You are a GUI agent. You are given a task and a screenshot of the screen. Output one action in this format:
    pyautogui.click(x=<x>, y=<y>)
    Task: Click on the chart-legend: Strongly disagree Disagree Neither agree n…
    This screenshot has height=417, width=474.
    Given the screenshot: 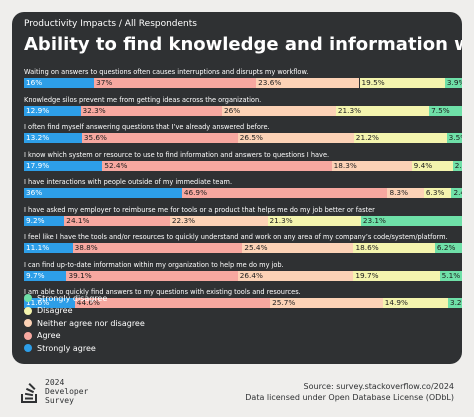 What is the action you would take?
    pyautogui.click(x=84, y=323)
    